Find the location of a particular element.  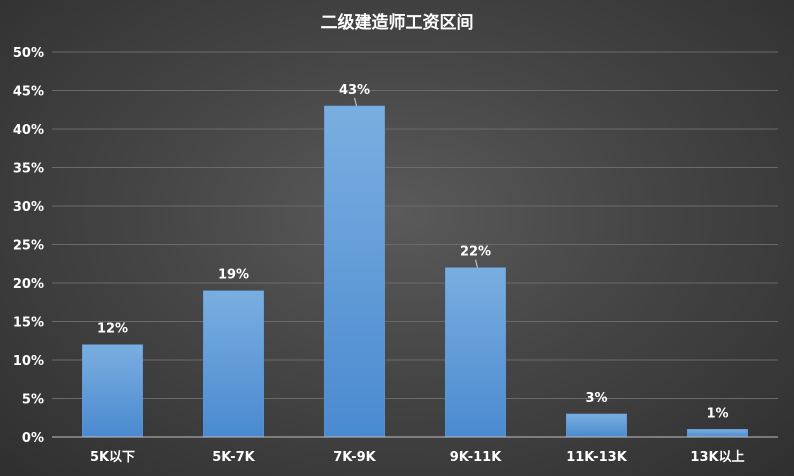

y-axis-ticks: 0% 5% 10% 15% 20% 25% 30% 35% 40% 45% 50% is located at coordinates (28, 246).